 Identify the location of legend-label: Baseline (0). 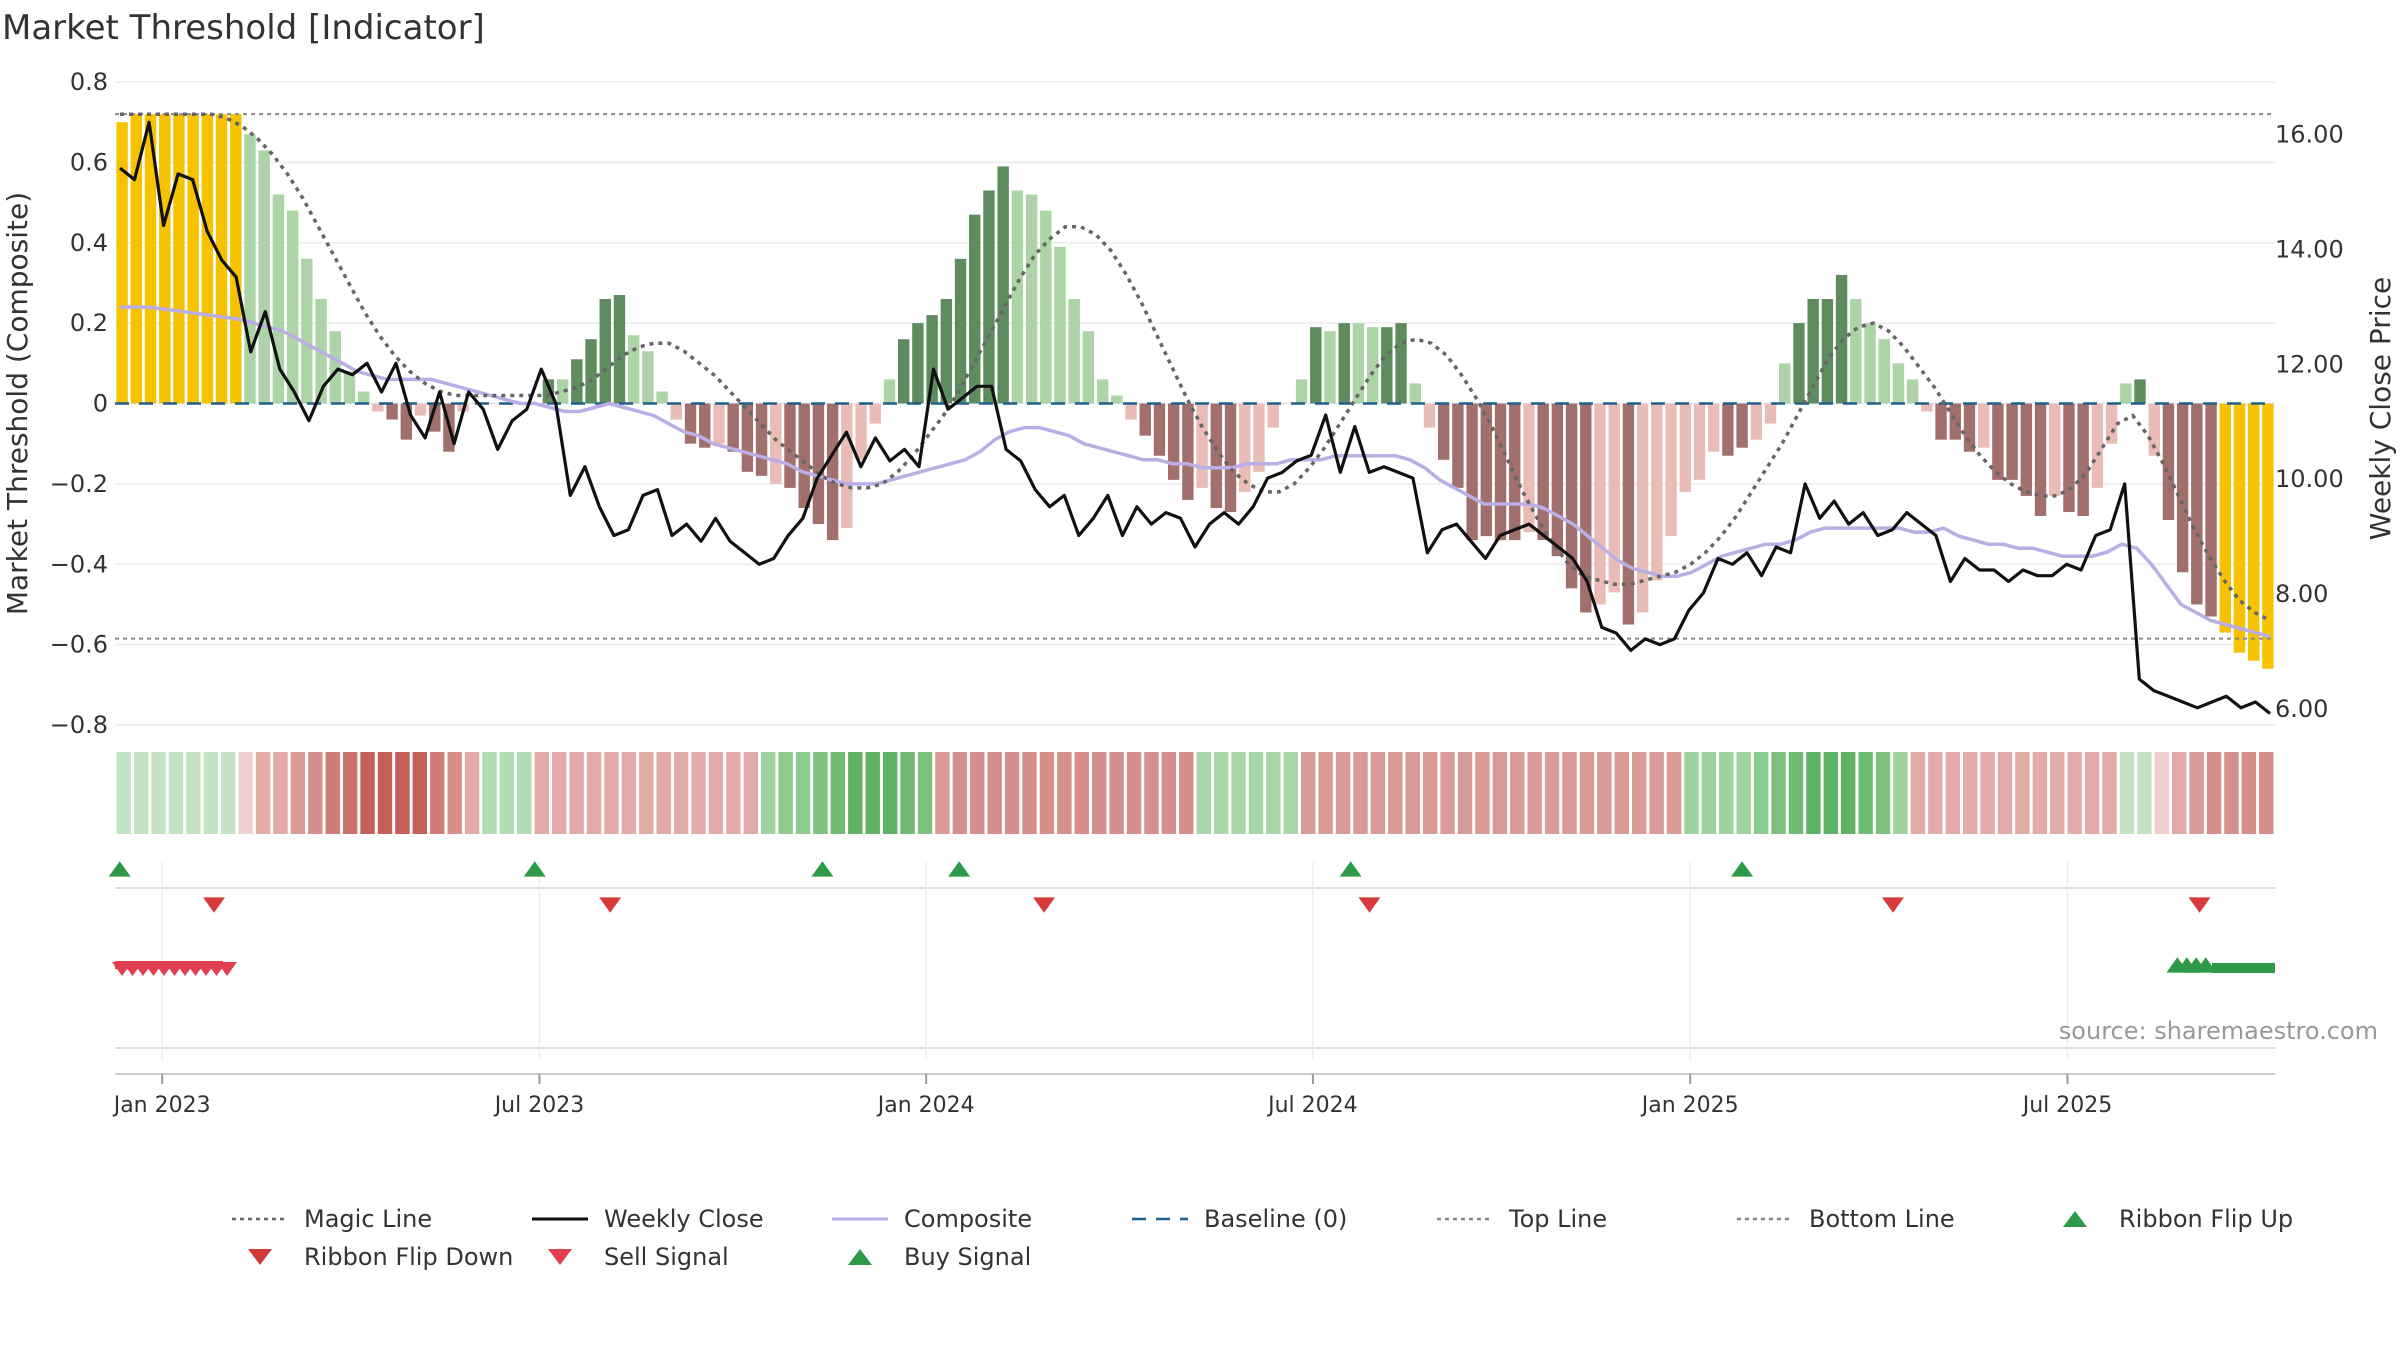
(1276, 1219).